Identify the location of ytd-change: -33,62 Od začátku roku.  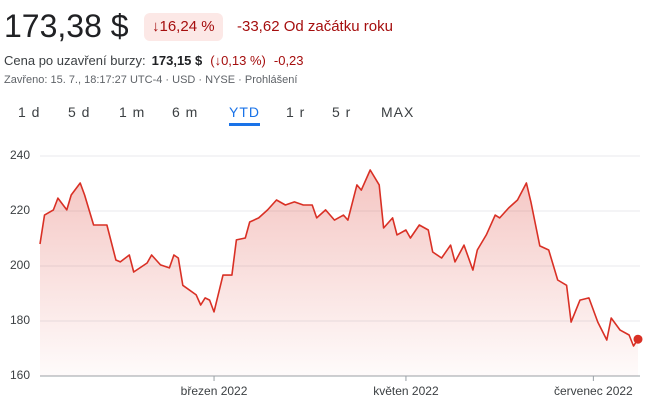
(315, 26).